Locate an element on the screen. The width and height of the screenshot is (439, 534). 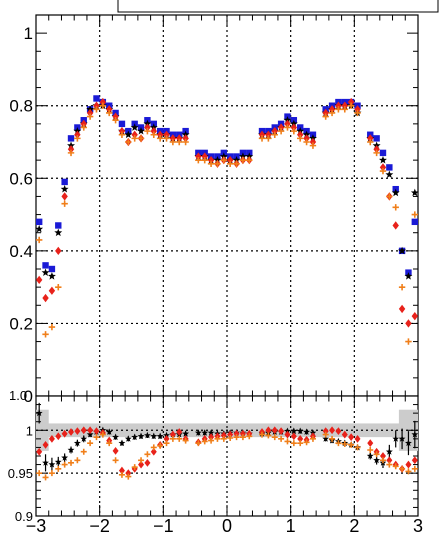
y-tick-label: 0.8 is located at coordinates (21, 106).